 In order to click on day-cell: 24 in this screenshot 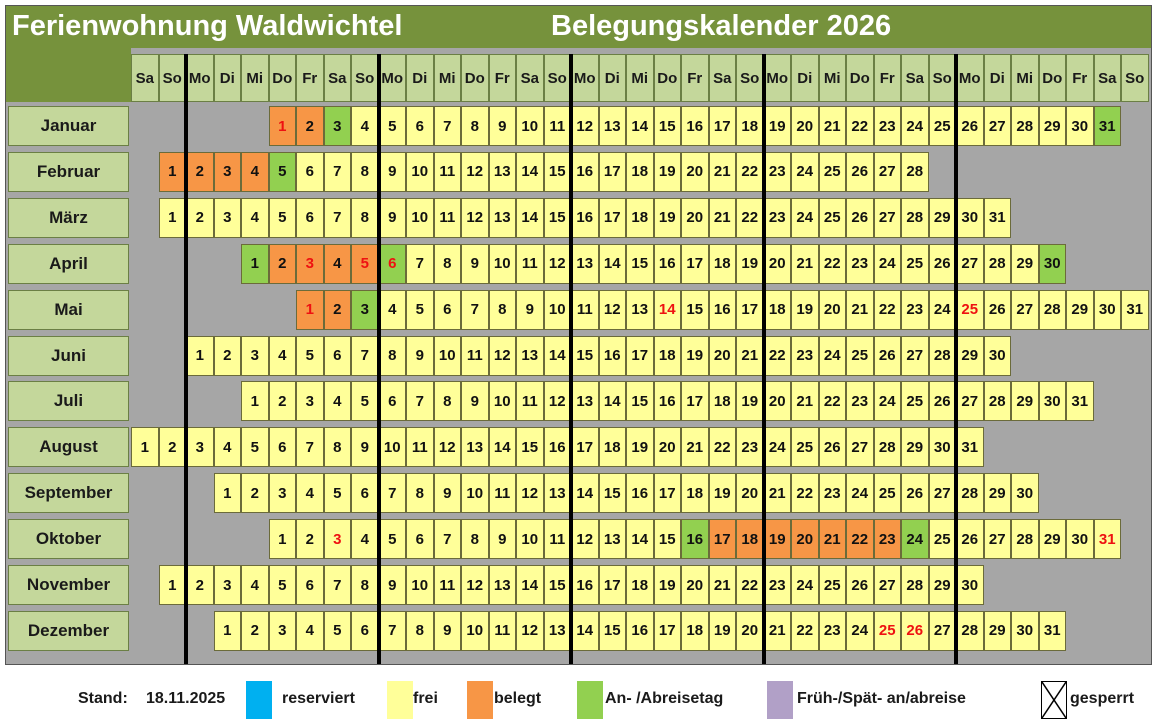, I will do `click(887, 263)`.